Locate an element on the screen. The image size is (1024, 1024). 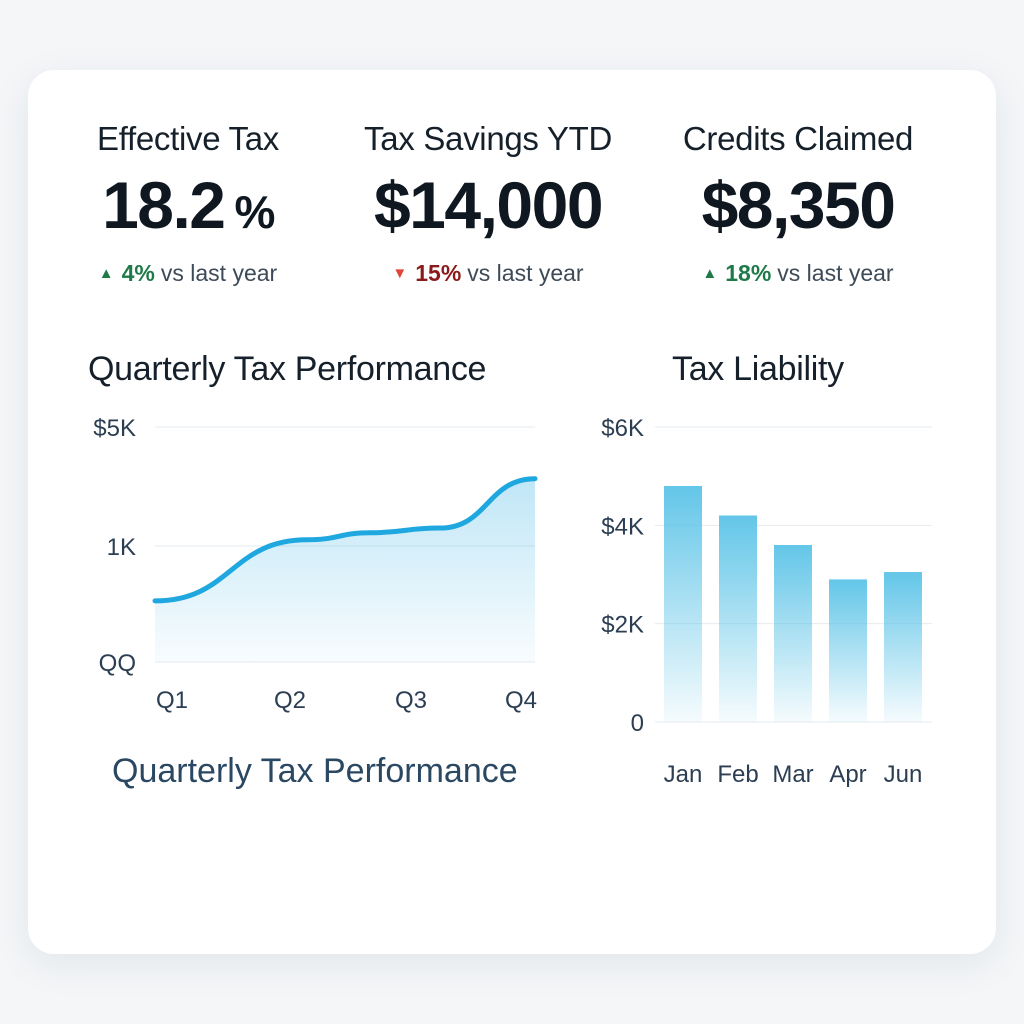
kpi-value: 18.2% is located at coordinates (188, 205).